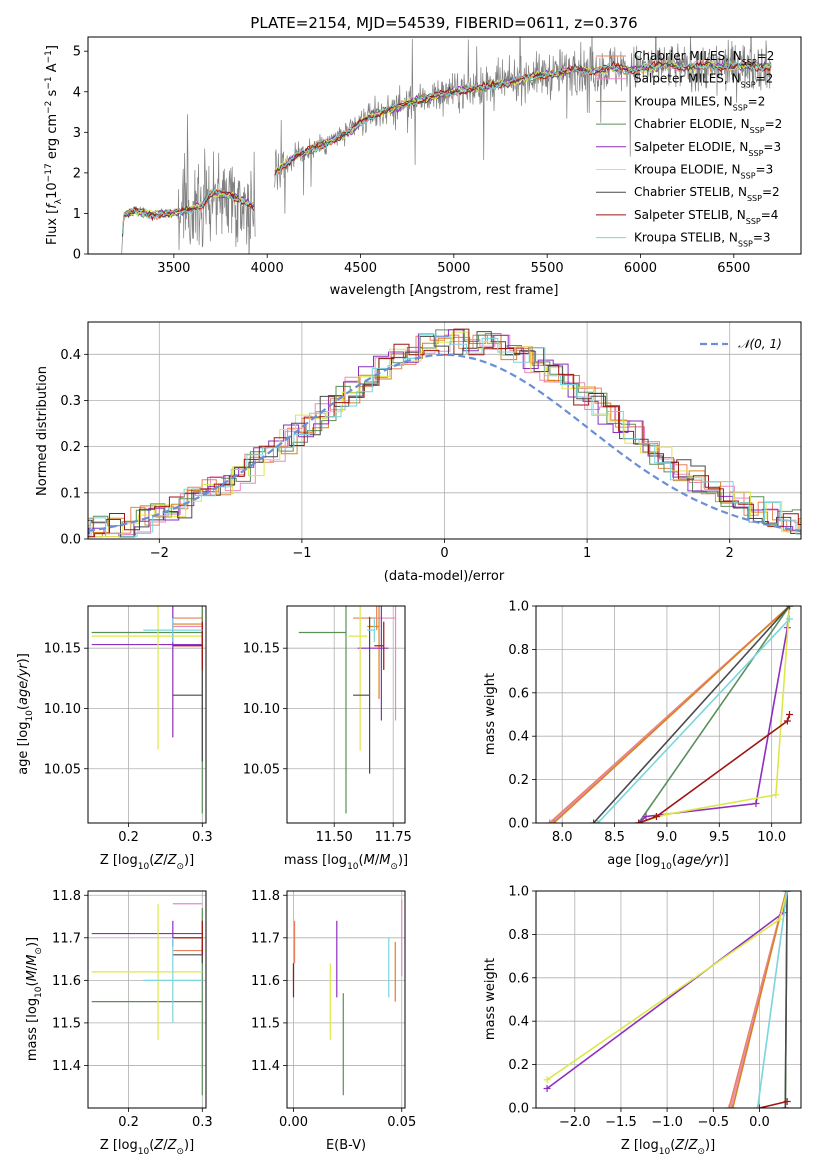 The height and width of the screenshot is (1170, 819). What do you see at coordinates (360, 268) in the screenshot?
I see `x-tick-label: 4500` at bounding box center [360, 268].